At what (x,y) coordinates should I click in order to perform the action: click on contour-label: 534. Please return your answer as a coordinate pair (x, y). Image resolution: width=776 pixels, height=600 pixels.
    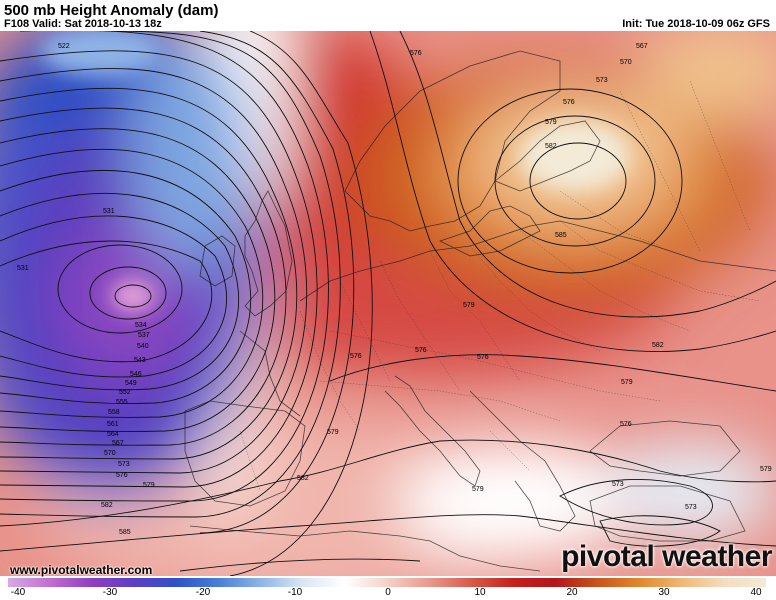
    Looking at the image, I should click on (141, 325).